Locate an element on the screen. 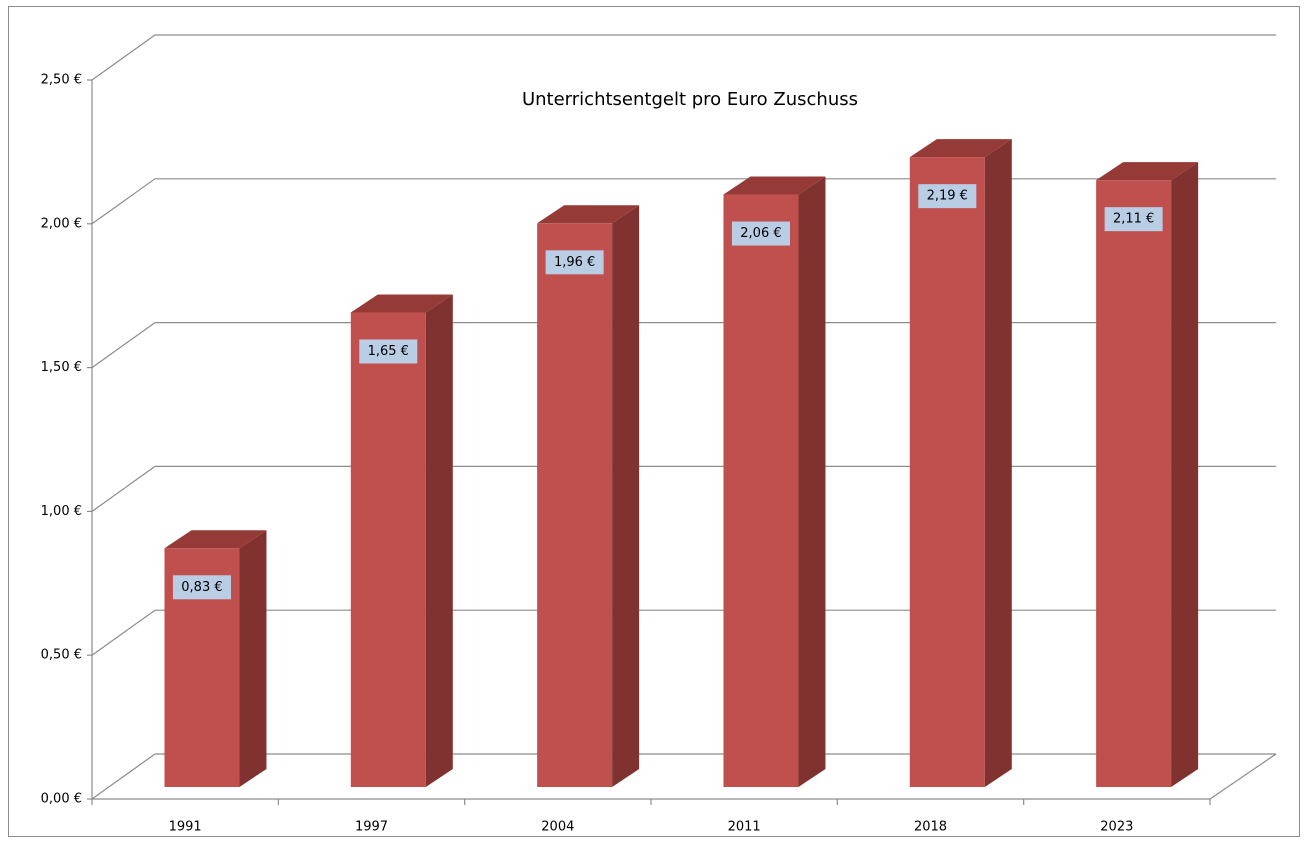 The width and height of the screenshot is (1306, 843). y-tick-label: 0,00 € is located at coordinates (61, 799).